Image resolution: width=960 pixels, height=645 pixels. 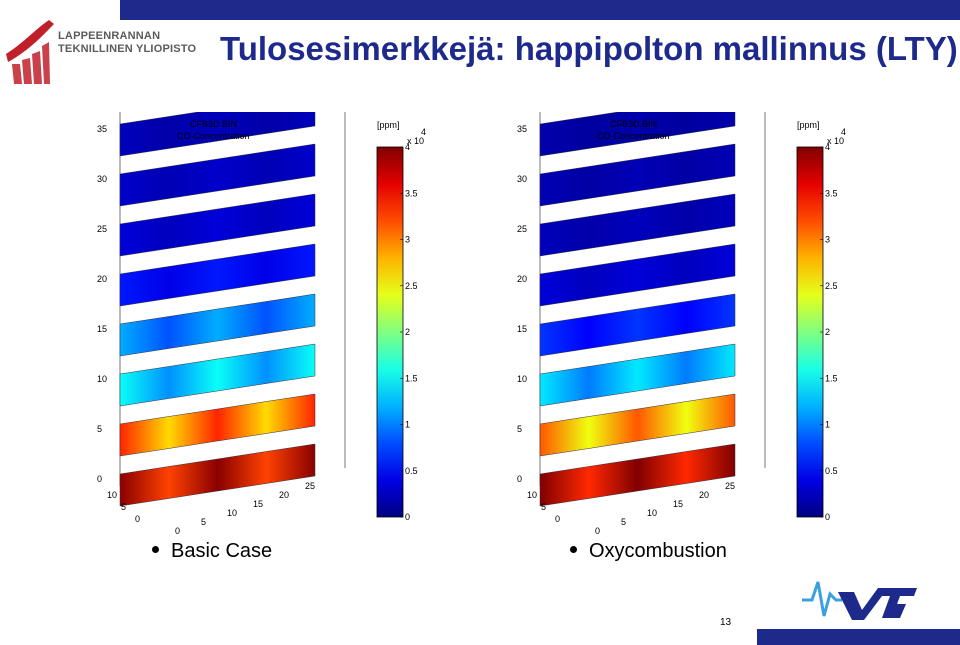 What do you see at coordinates (60, 10) in the screenshot?
I see `top-bar-cut` at bounding box center [60, 10].